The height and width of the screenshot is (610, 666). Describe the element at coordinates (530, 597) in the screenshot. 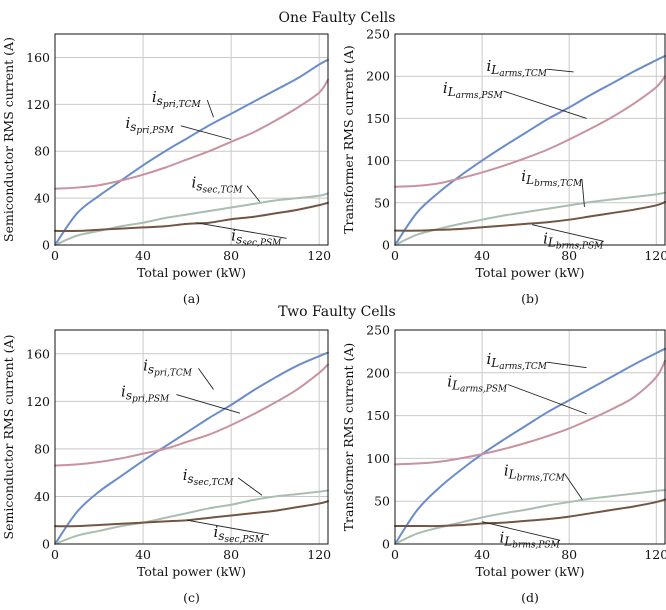

I see `panel-label: (d)` at that location.